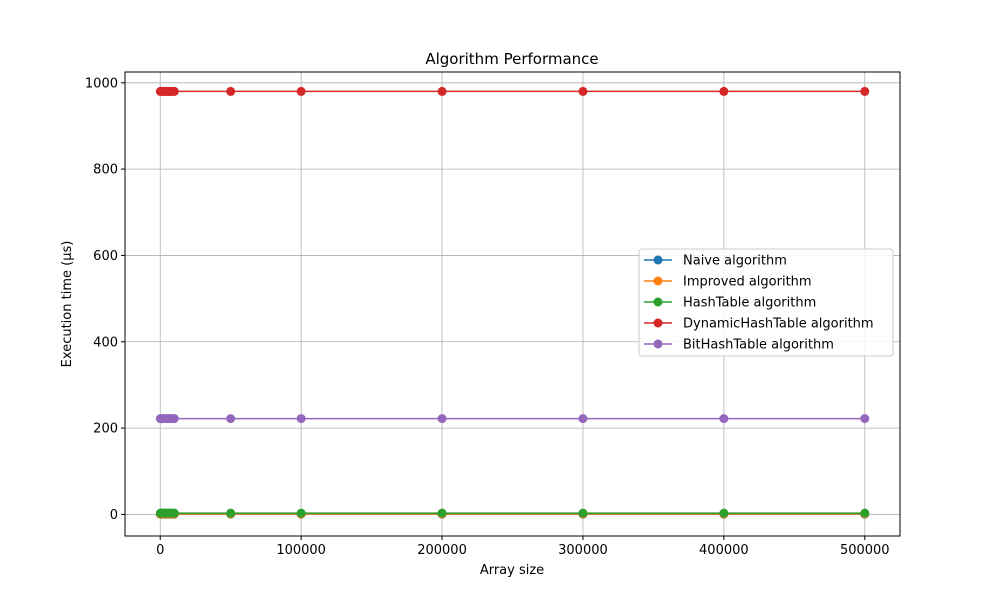 The image size is (1000, 600). What do you see at coordinates (747, 282) in the screenshot?
I see `legend-label: Improved algorithm` at bounding box center [747, 282].